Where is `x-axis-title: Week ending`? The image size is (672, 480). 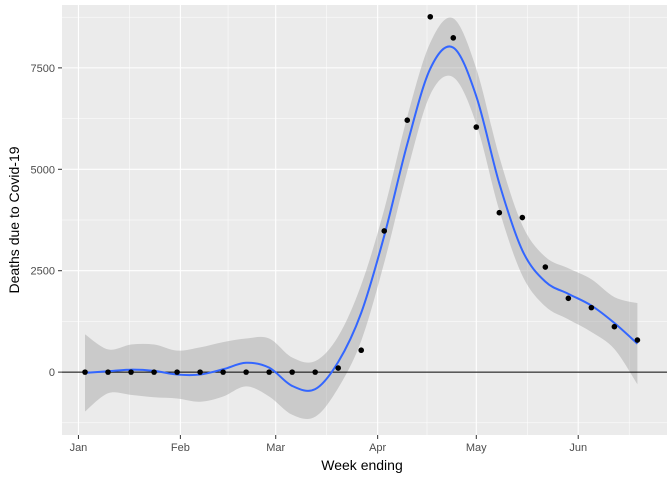
x-axis-title: Week ending is located at coordinates (361, 465).